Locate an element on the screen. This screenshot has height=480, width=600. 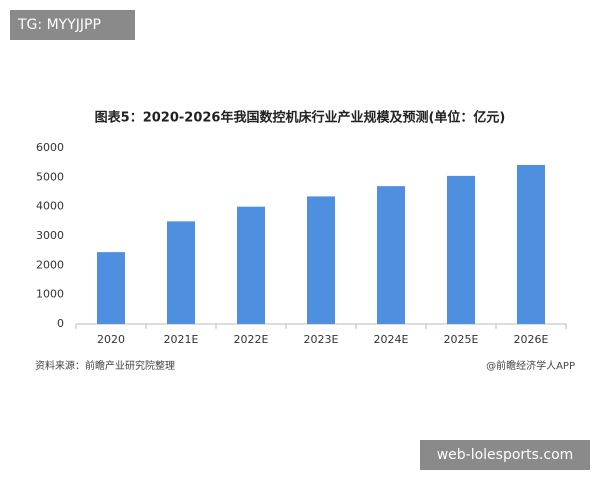
x-tick-label: 2026E is located at coordinates (531, 339).